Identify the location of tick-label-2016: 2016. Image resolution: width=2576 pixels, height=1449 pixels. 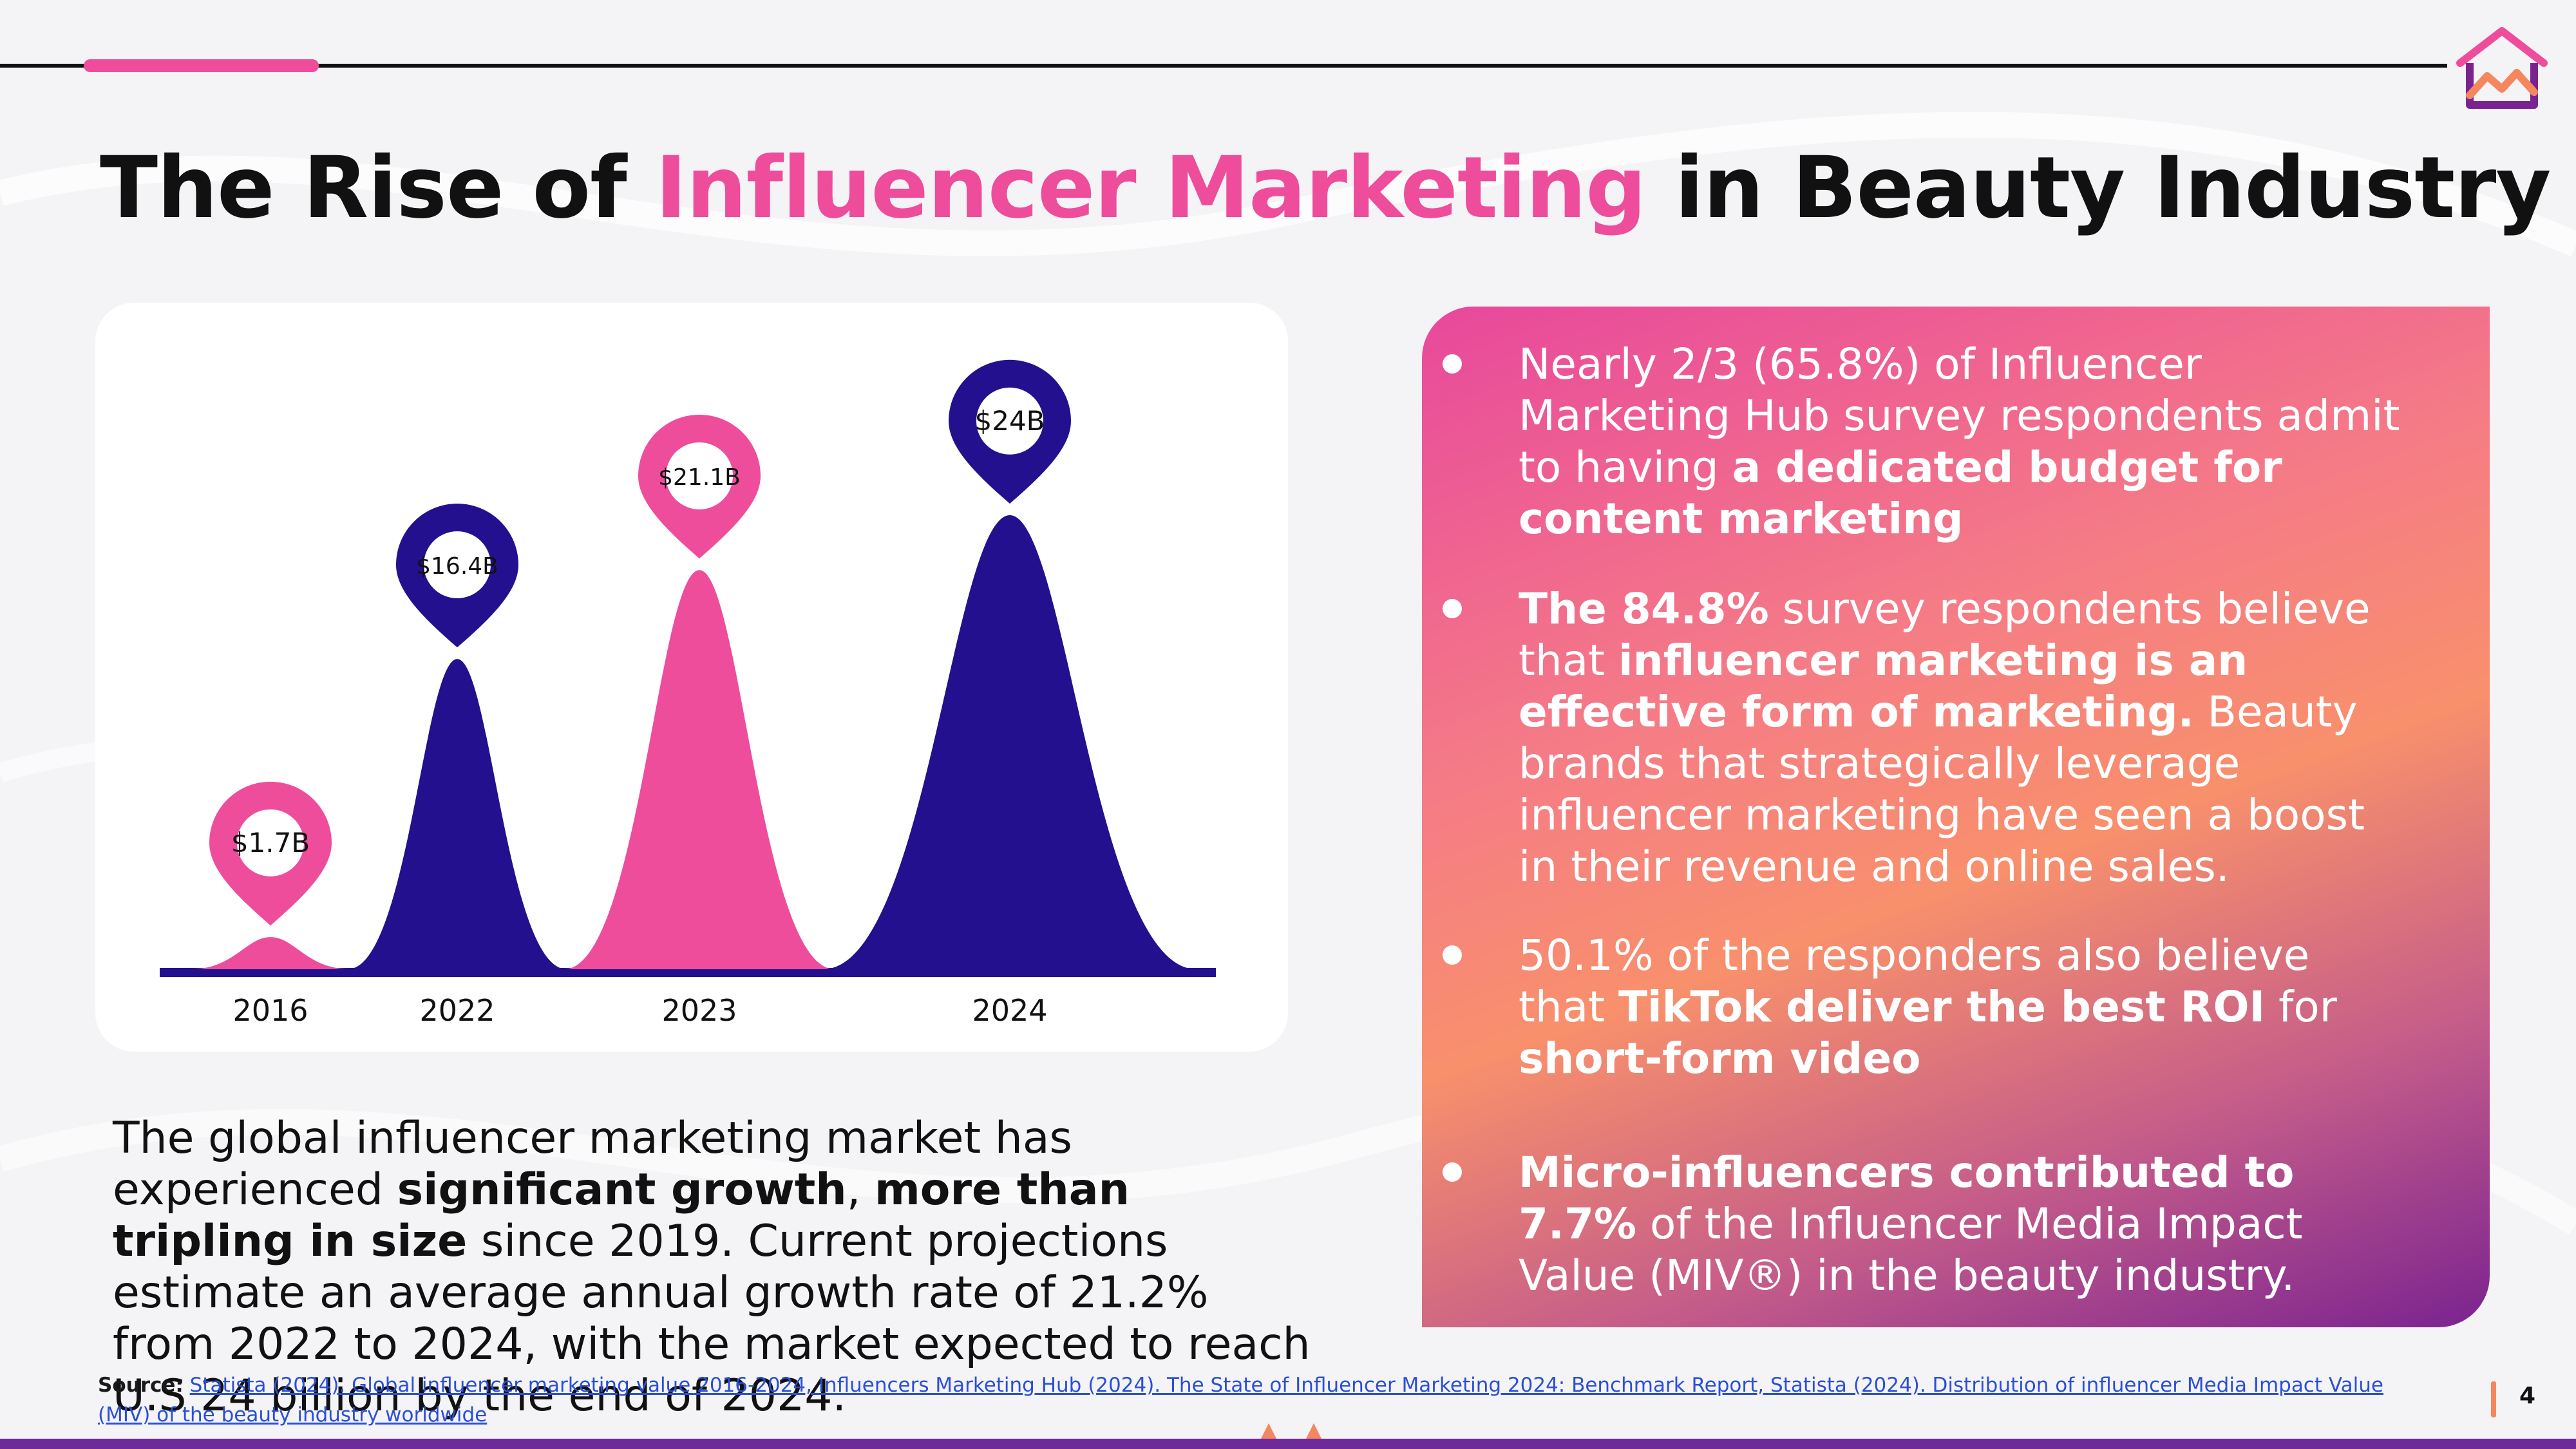
(270, 1010).